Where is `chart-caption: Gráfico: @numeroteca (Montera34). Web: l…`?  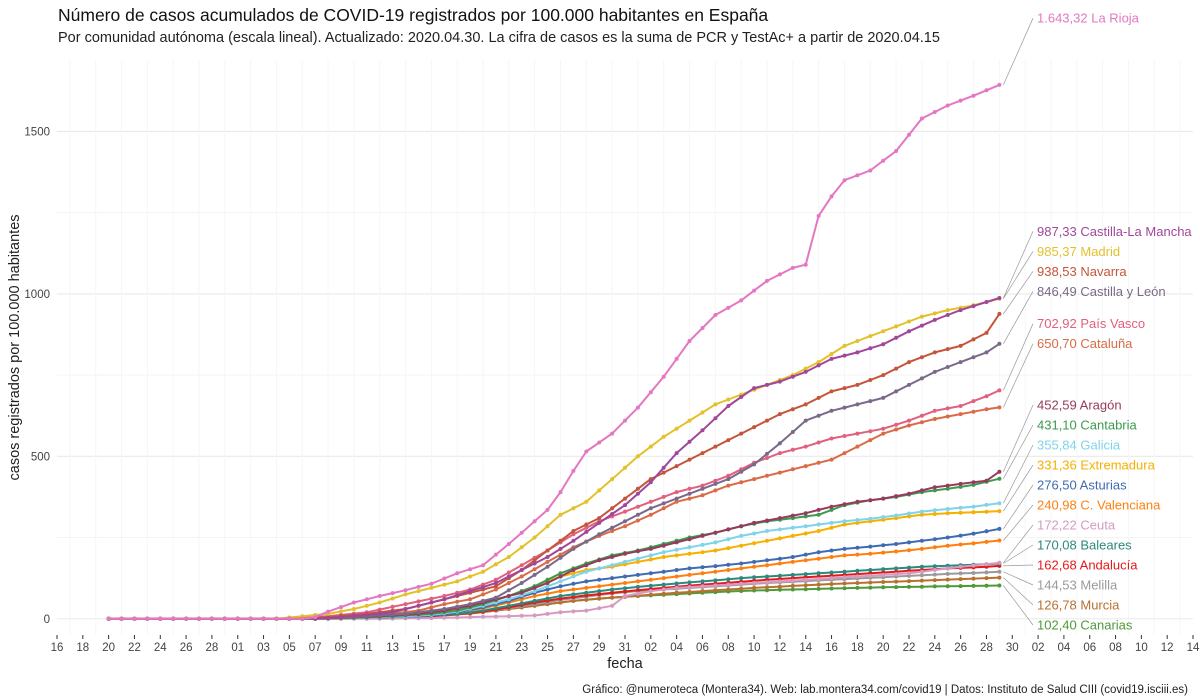
chart-caption: Gráfico: @numeroteca (Montera34). Web: l… is located at coordinates (885, 690).